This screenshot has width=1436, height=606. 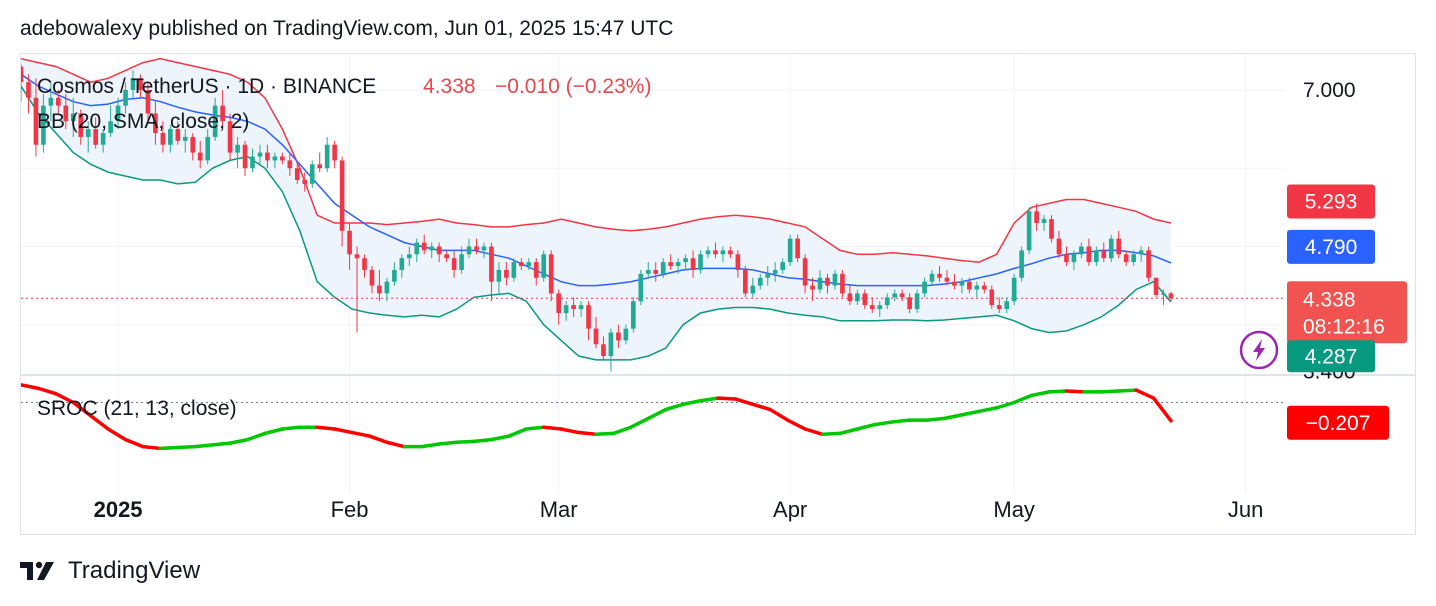 What do you see at coordinates (1331, 356) in the screenshot?
I see `price-label-bb-lower: 4.287` at bounding box center [1331, 356].